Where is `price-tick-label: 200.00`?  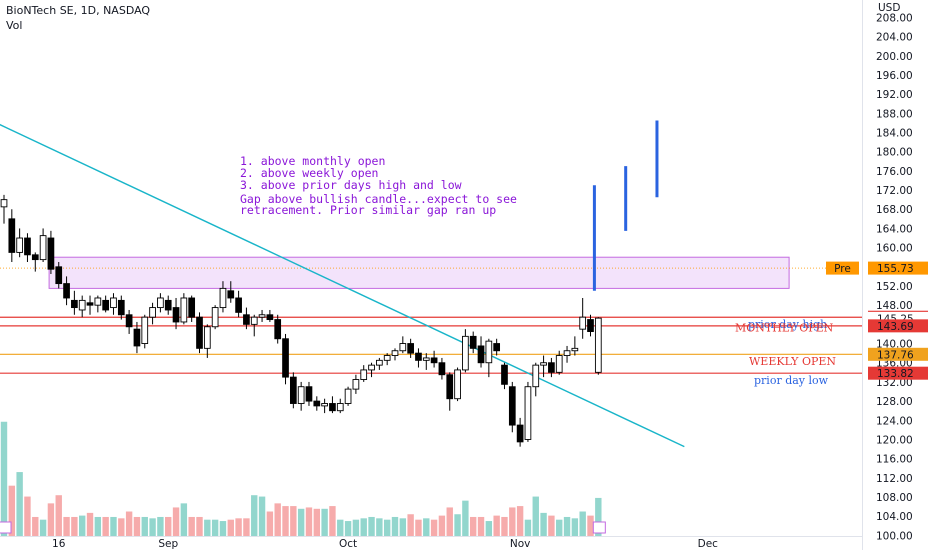
price-tick-label: 200.00 is located at coordinates (894, 57).